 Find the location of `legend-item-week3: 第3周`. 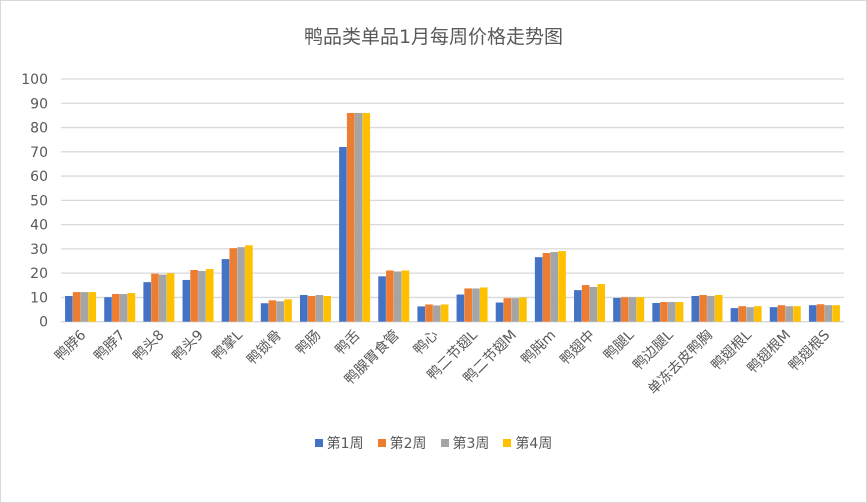

legend-item-week3: 第3周 is located at coordinates (465, 443).